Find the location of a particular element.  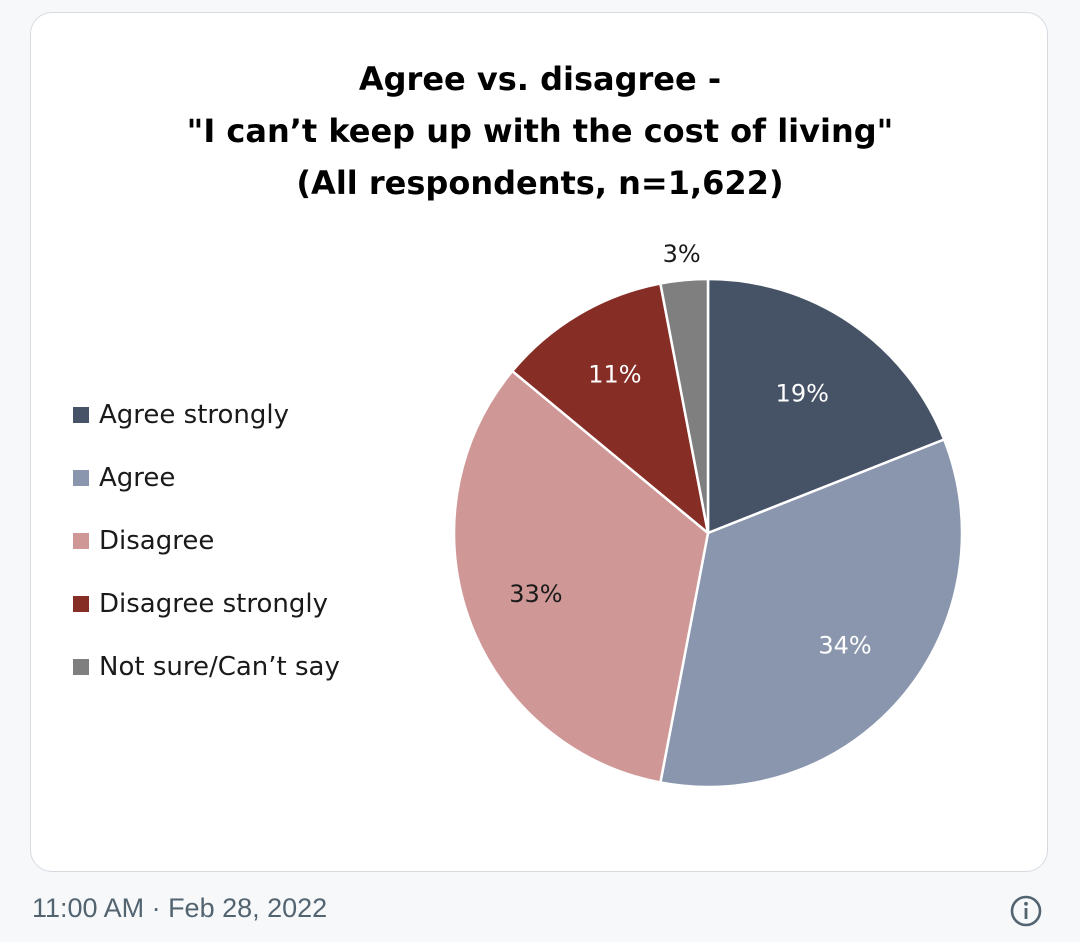

slice-data-label: 19% is located at coordinates (802, 393).